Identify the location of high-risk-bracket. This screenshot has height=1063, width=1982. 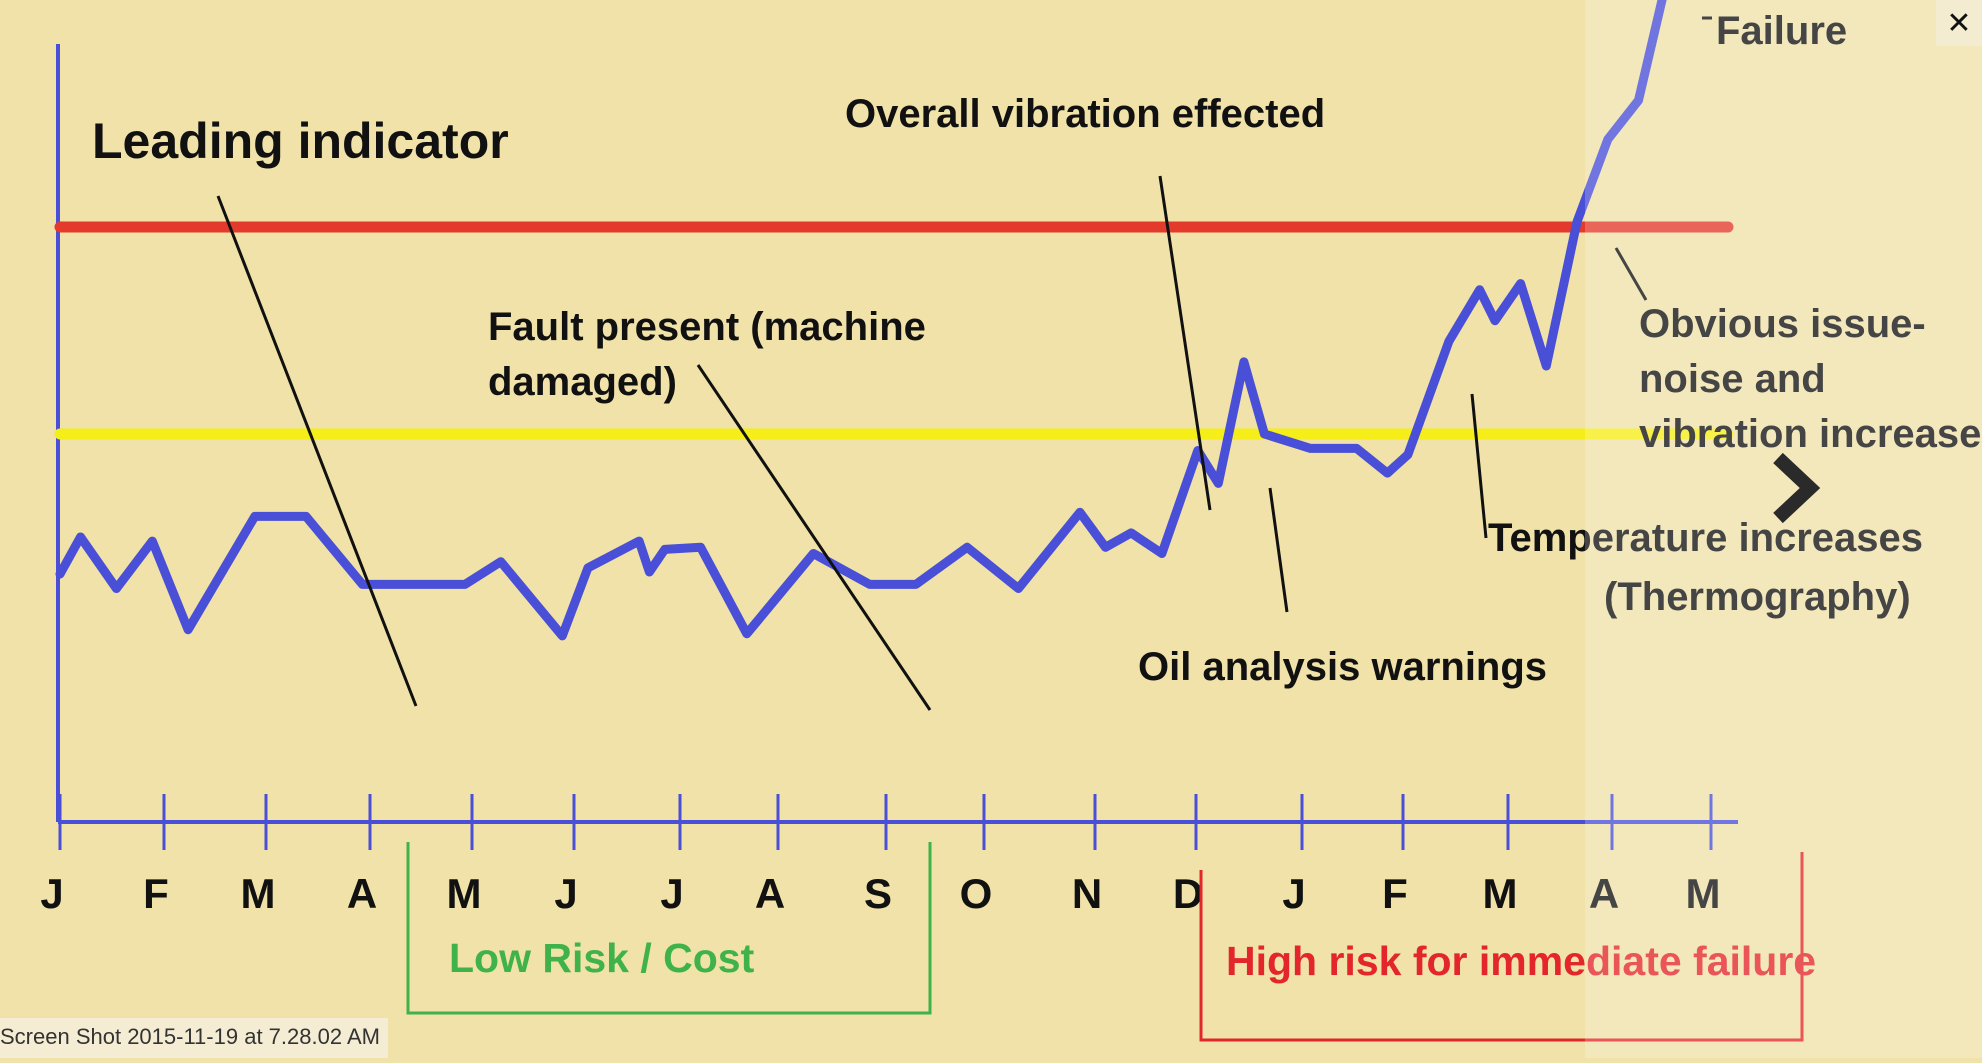
(1501, 947).